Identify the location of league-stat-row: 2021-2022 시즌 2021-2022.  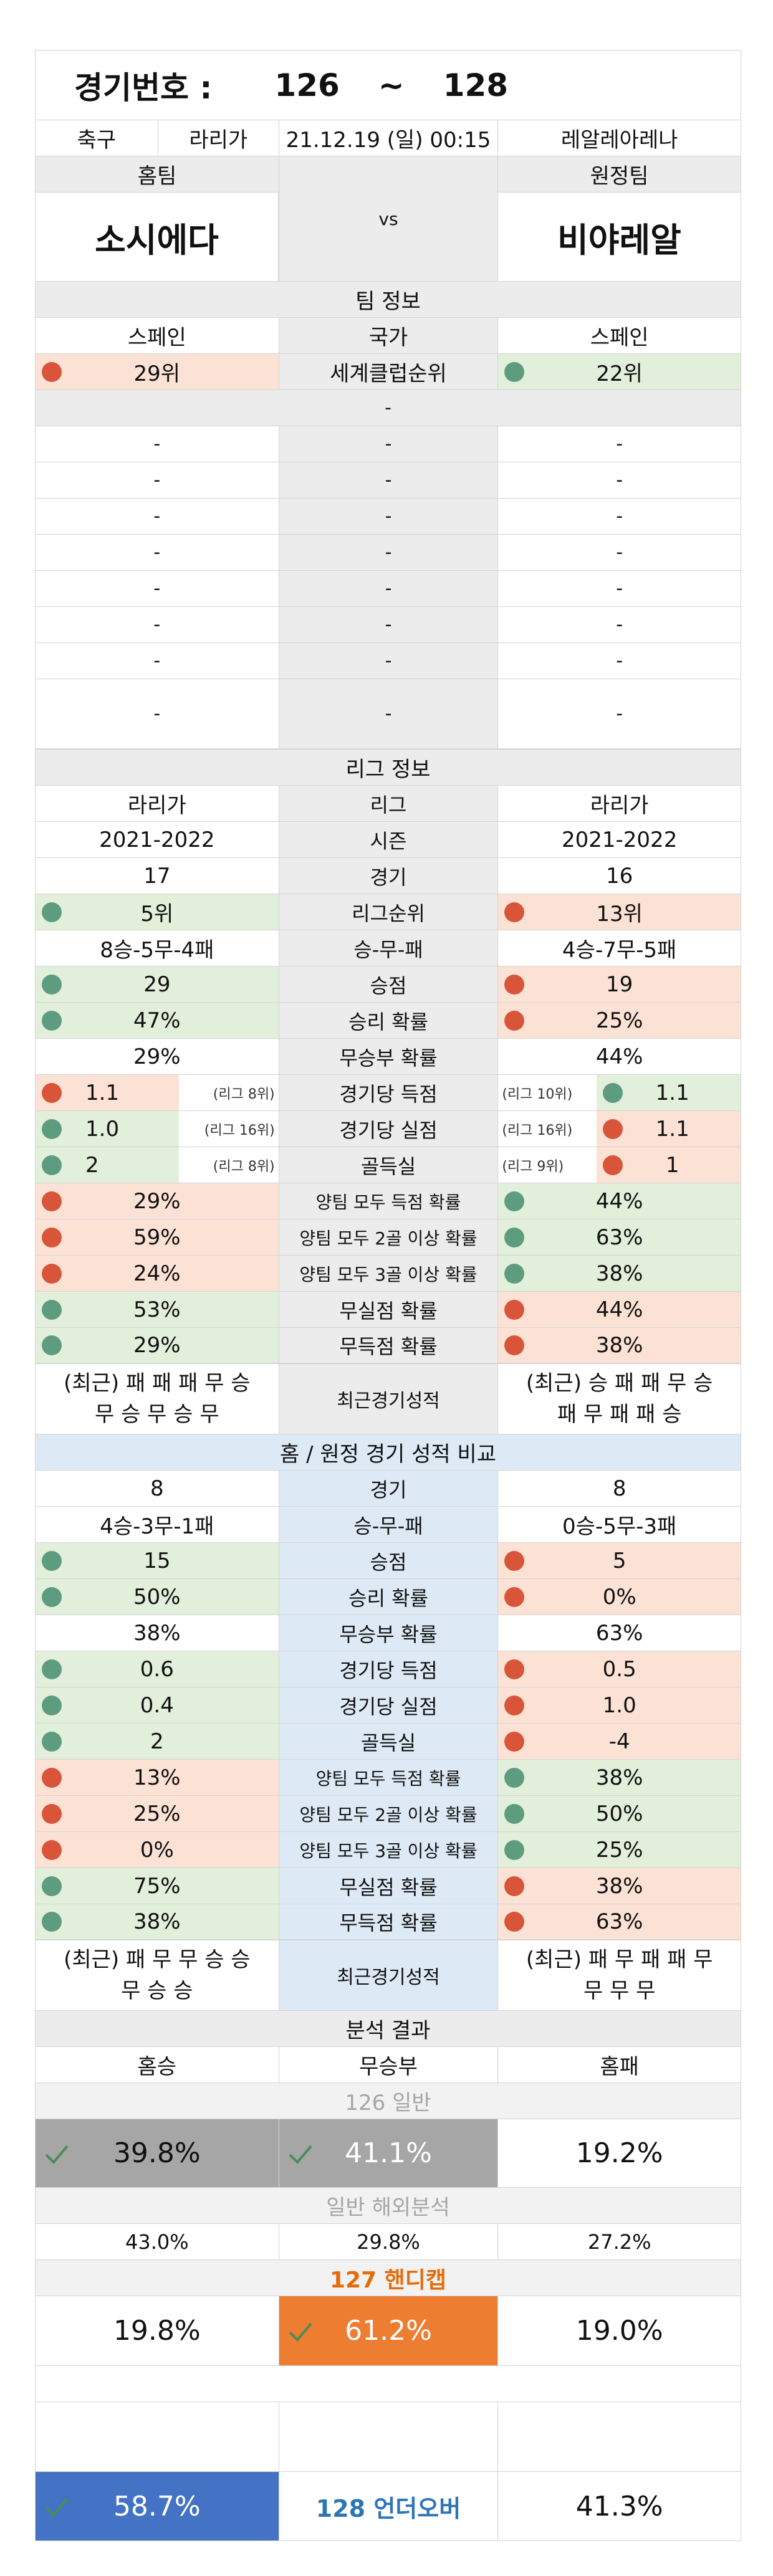
(388, 839).